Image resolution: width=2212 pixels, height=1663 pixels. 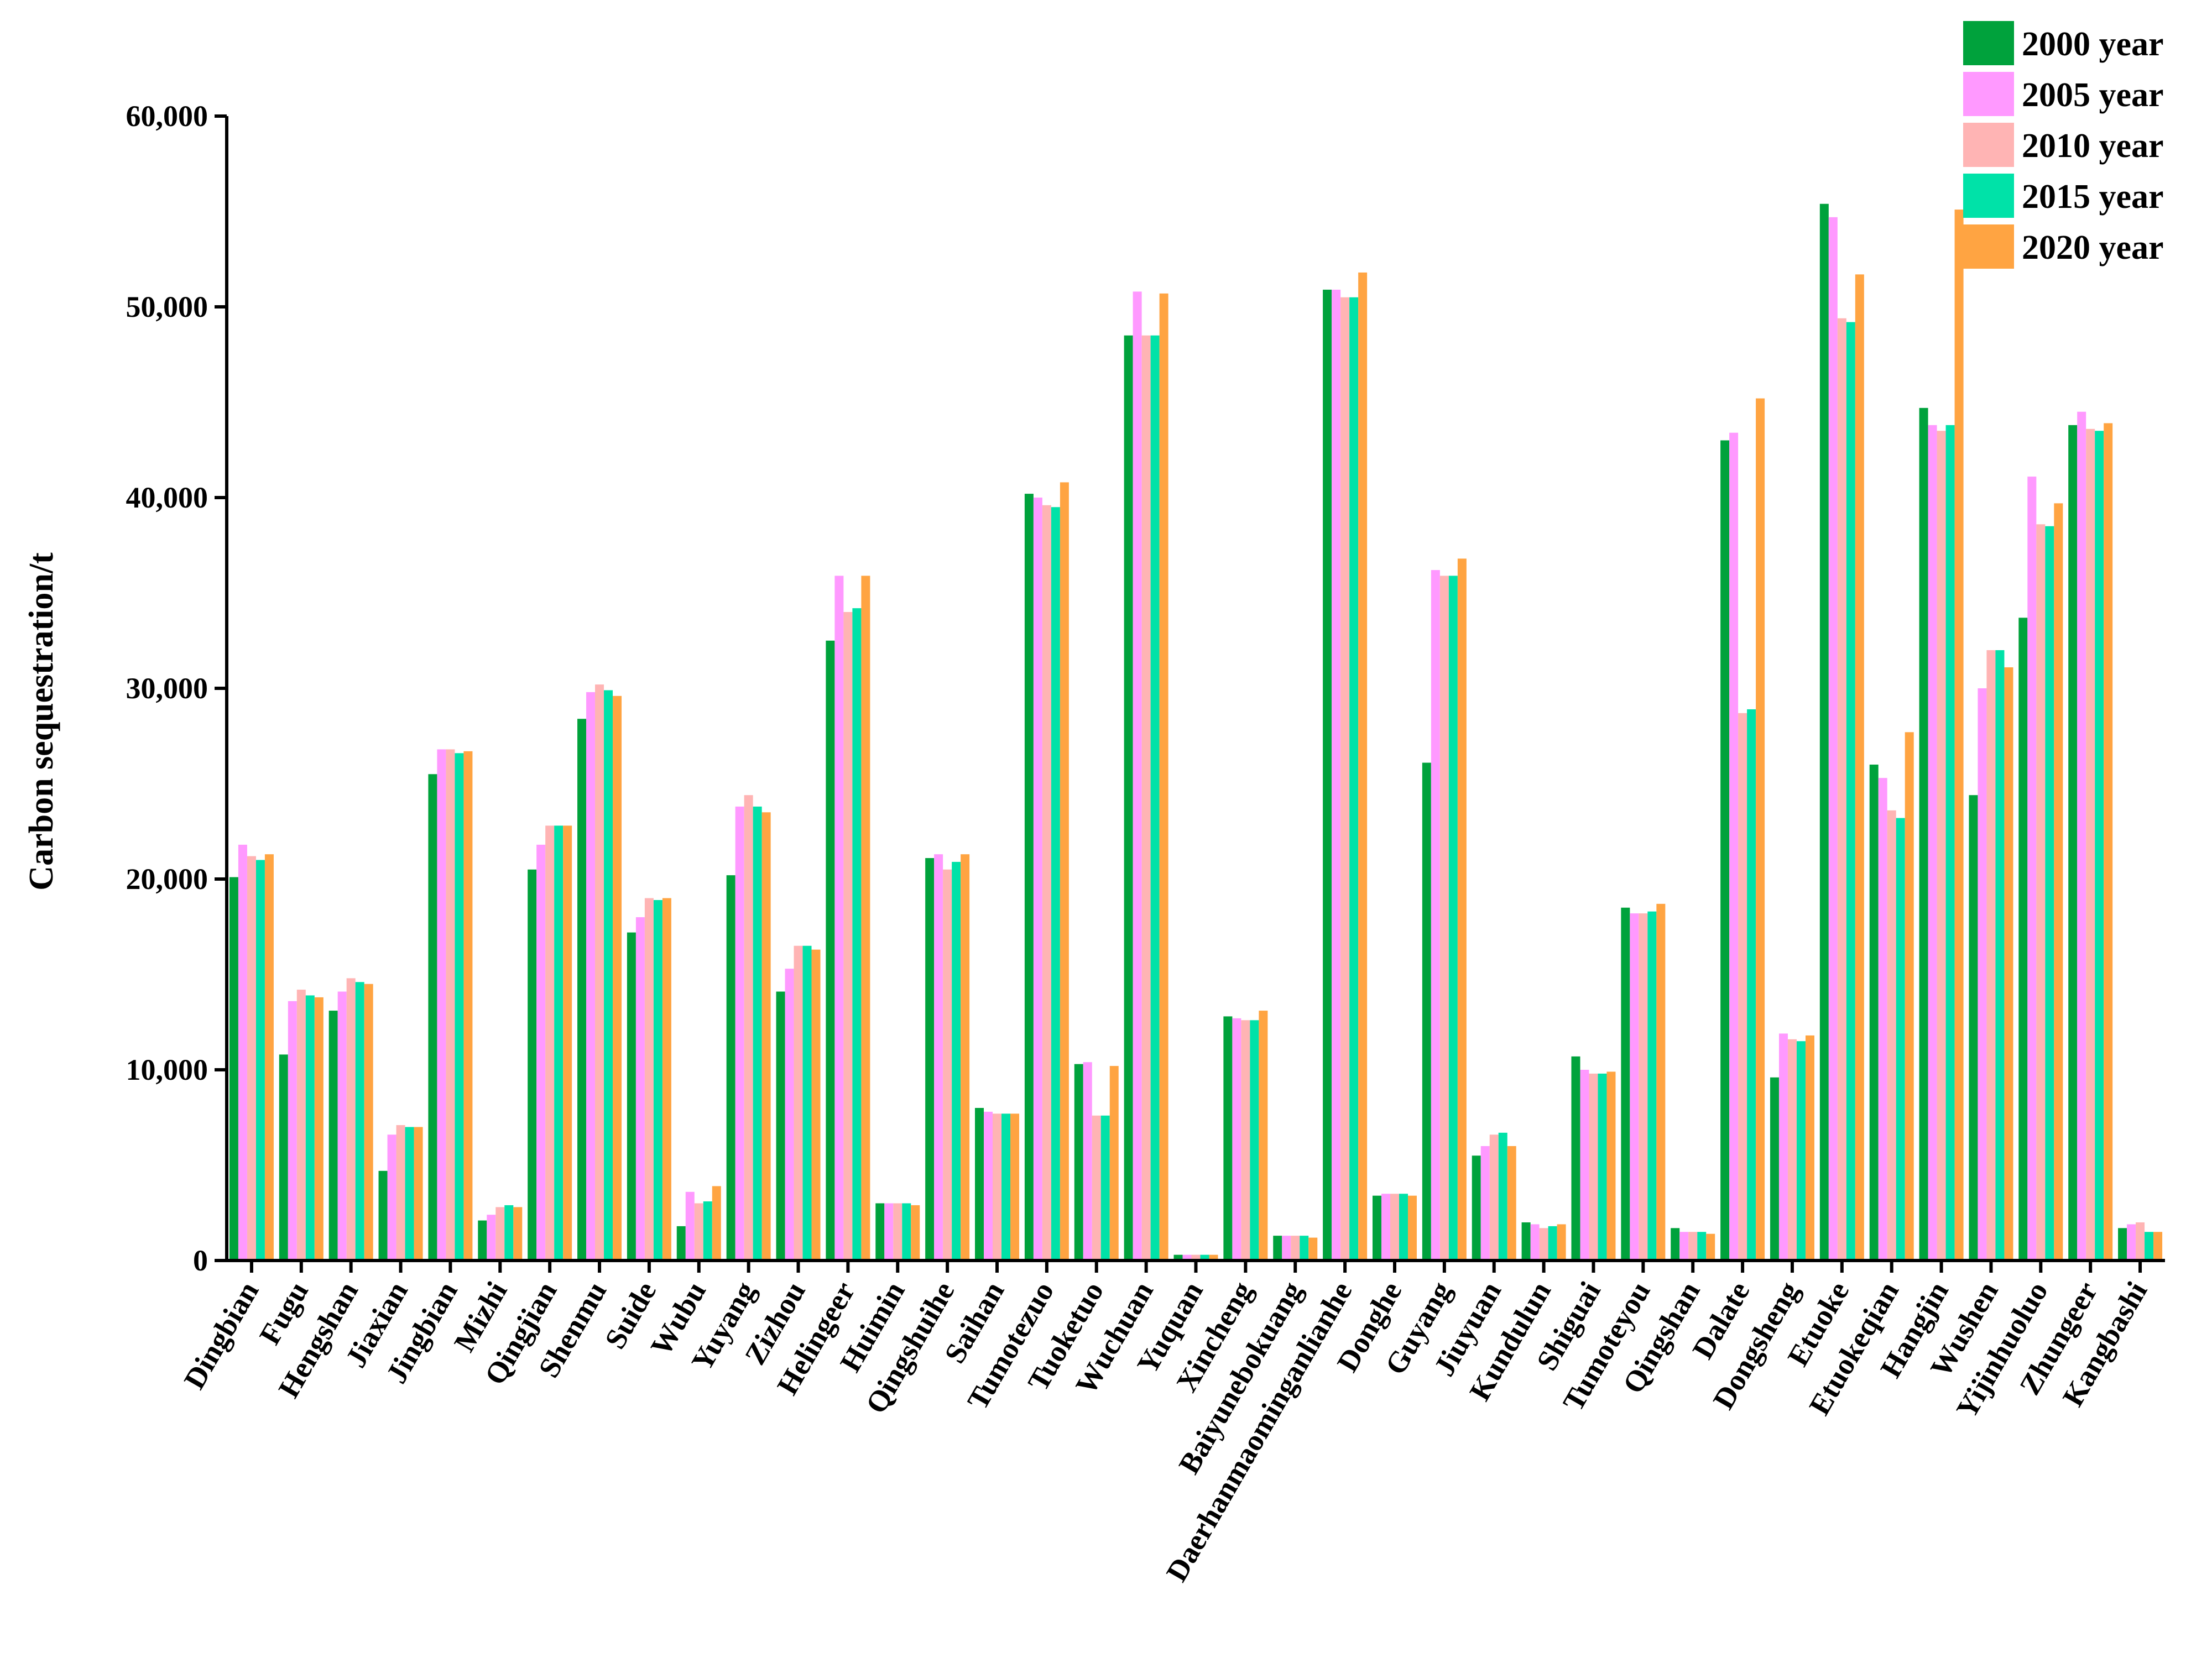 What do you see at coordinates (1983, 975) in the screenshot?
I see `bar-wushen-2005-year` at bounding box center [1983, 975].